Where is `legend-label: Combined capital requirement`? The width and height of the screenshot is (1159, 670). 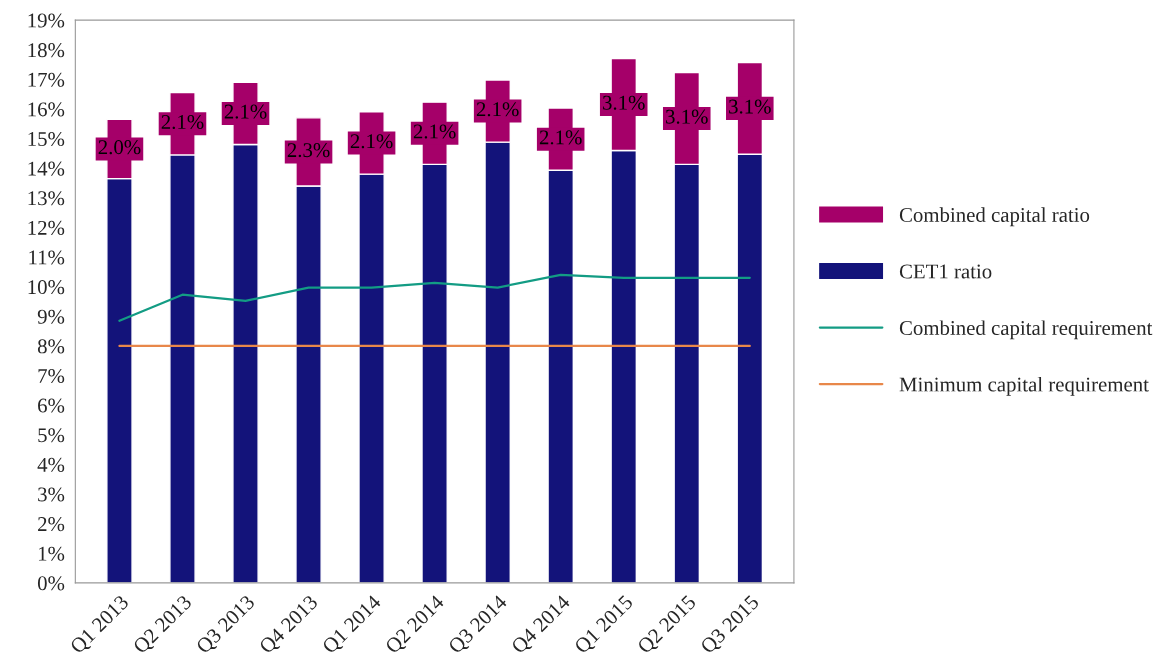
legend-label: Combined capital requirement is located at coordinates (1026, 330).